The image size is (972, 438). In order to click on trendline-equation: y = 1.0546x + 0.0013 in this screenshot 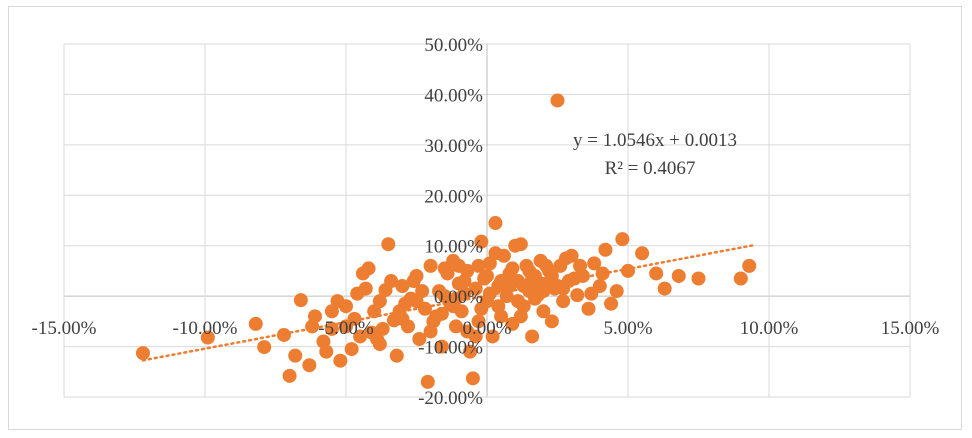, I will do `click(655, 140)`.